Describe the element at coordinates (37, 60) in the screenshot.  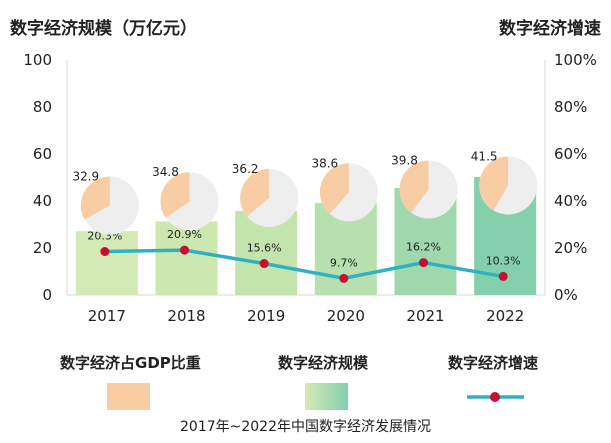
I see `left-tick-label: 100` at that location.